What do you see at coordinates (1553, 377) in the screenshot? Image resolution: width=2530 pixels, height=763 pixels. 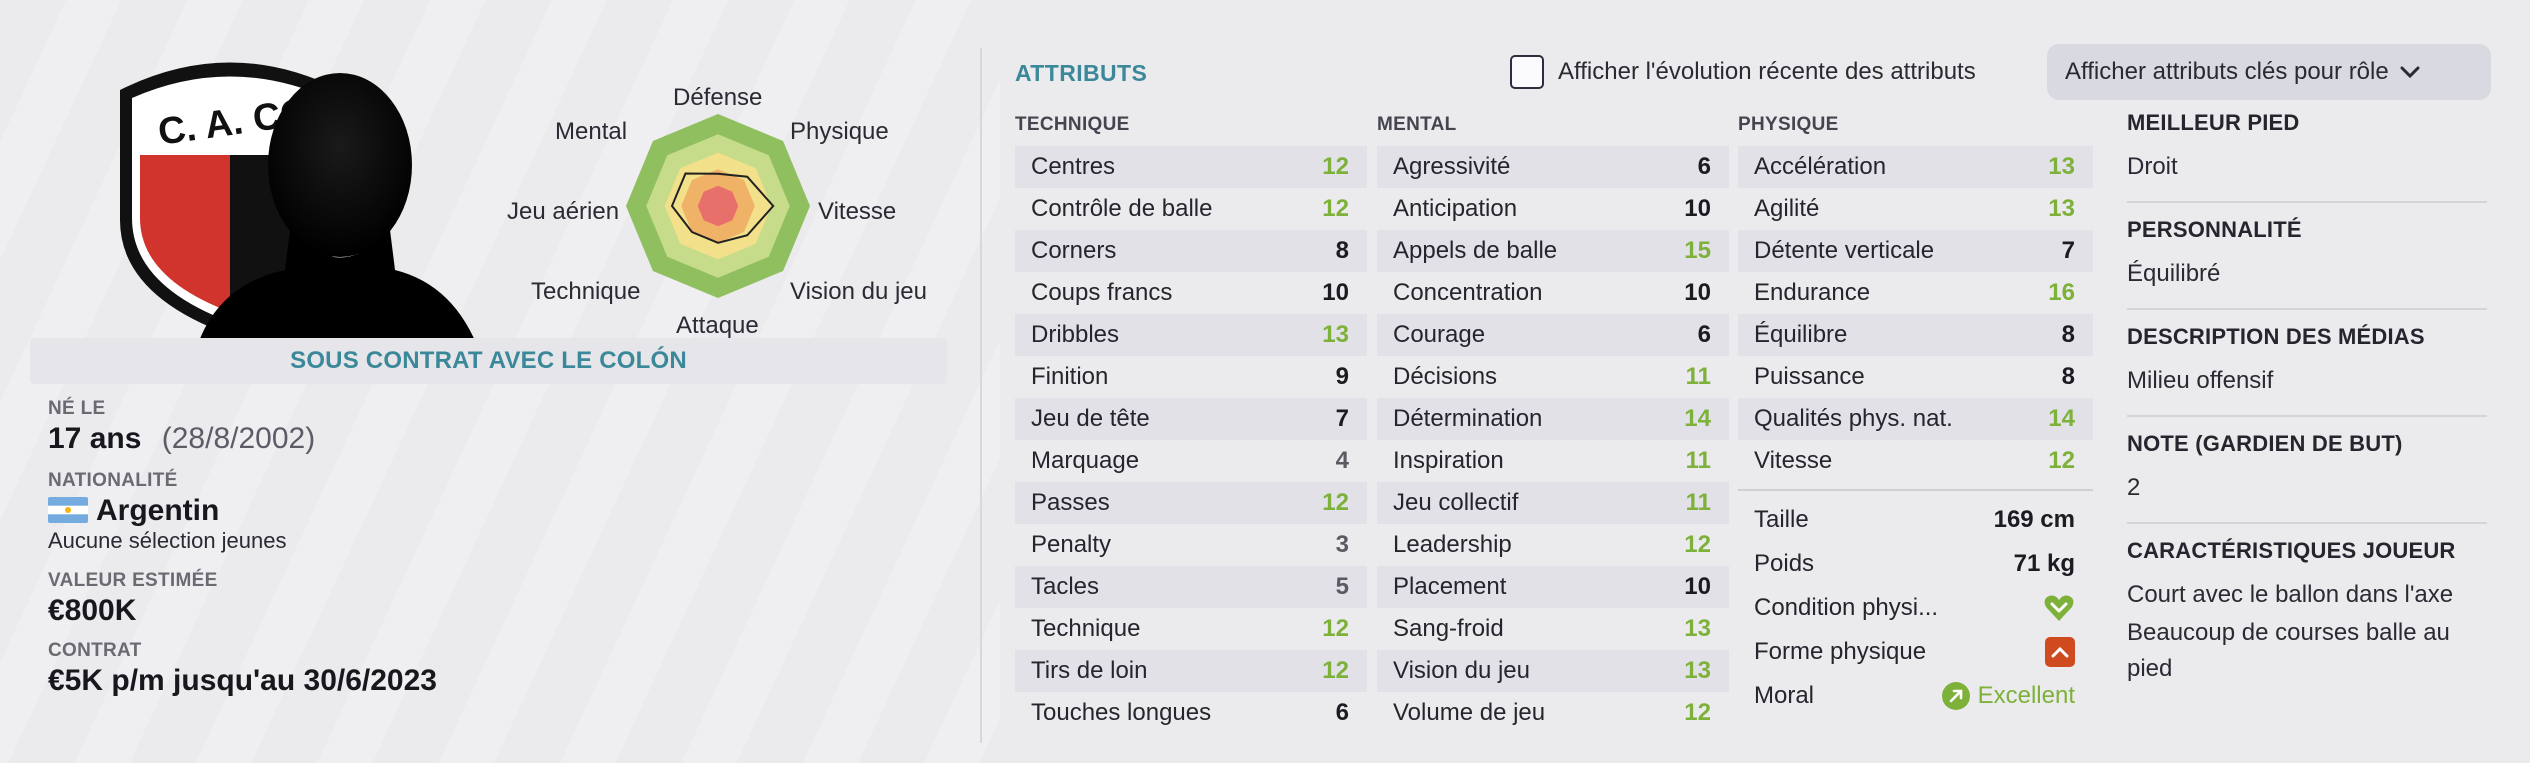 I see `attribute-row: Décisions 11` at bounding box center [1553, 377].